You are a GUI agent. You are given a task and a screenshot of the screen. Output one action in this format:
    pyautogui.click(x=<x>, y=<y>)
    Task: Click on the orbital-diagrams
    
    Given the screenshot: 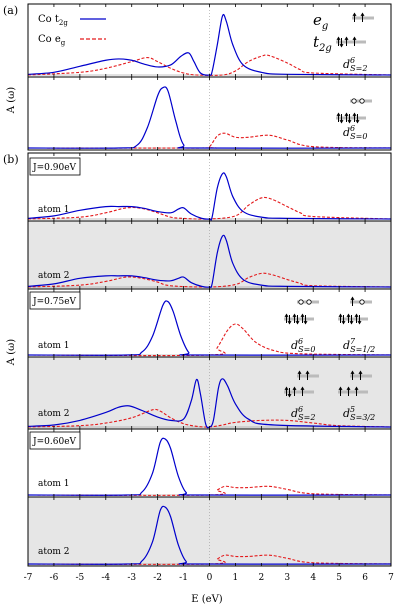 What is the action you would take?
    pyautogui.click(x=329, y=205)
    